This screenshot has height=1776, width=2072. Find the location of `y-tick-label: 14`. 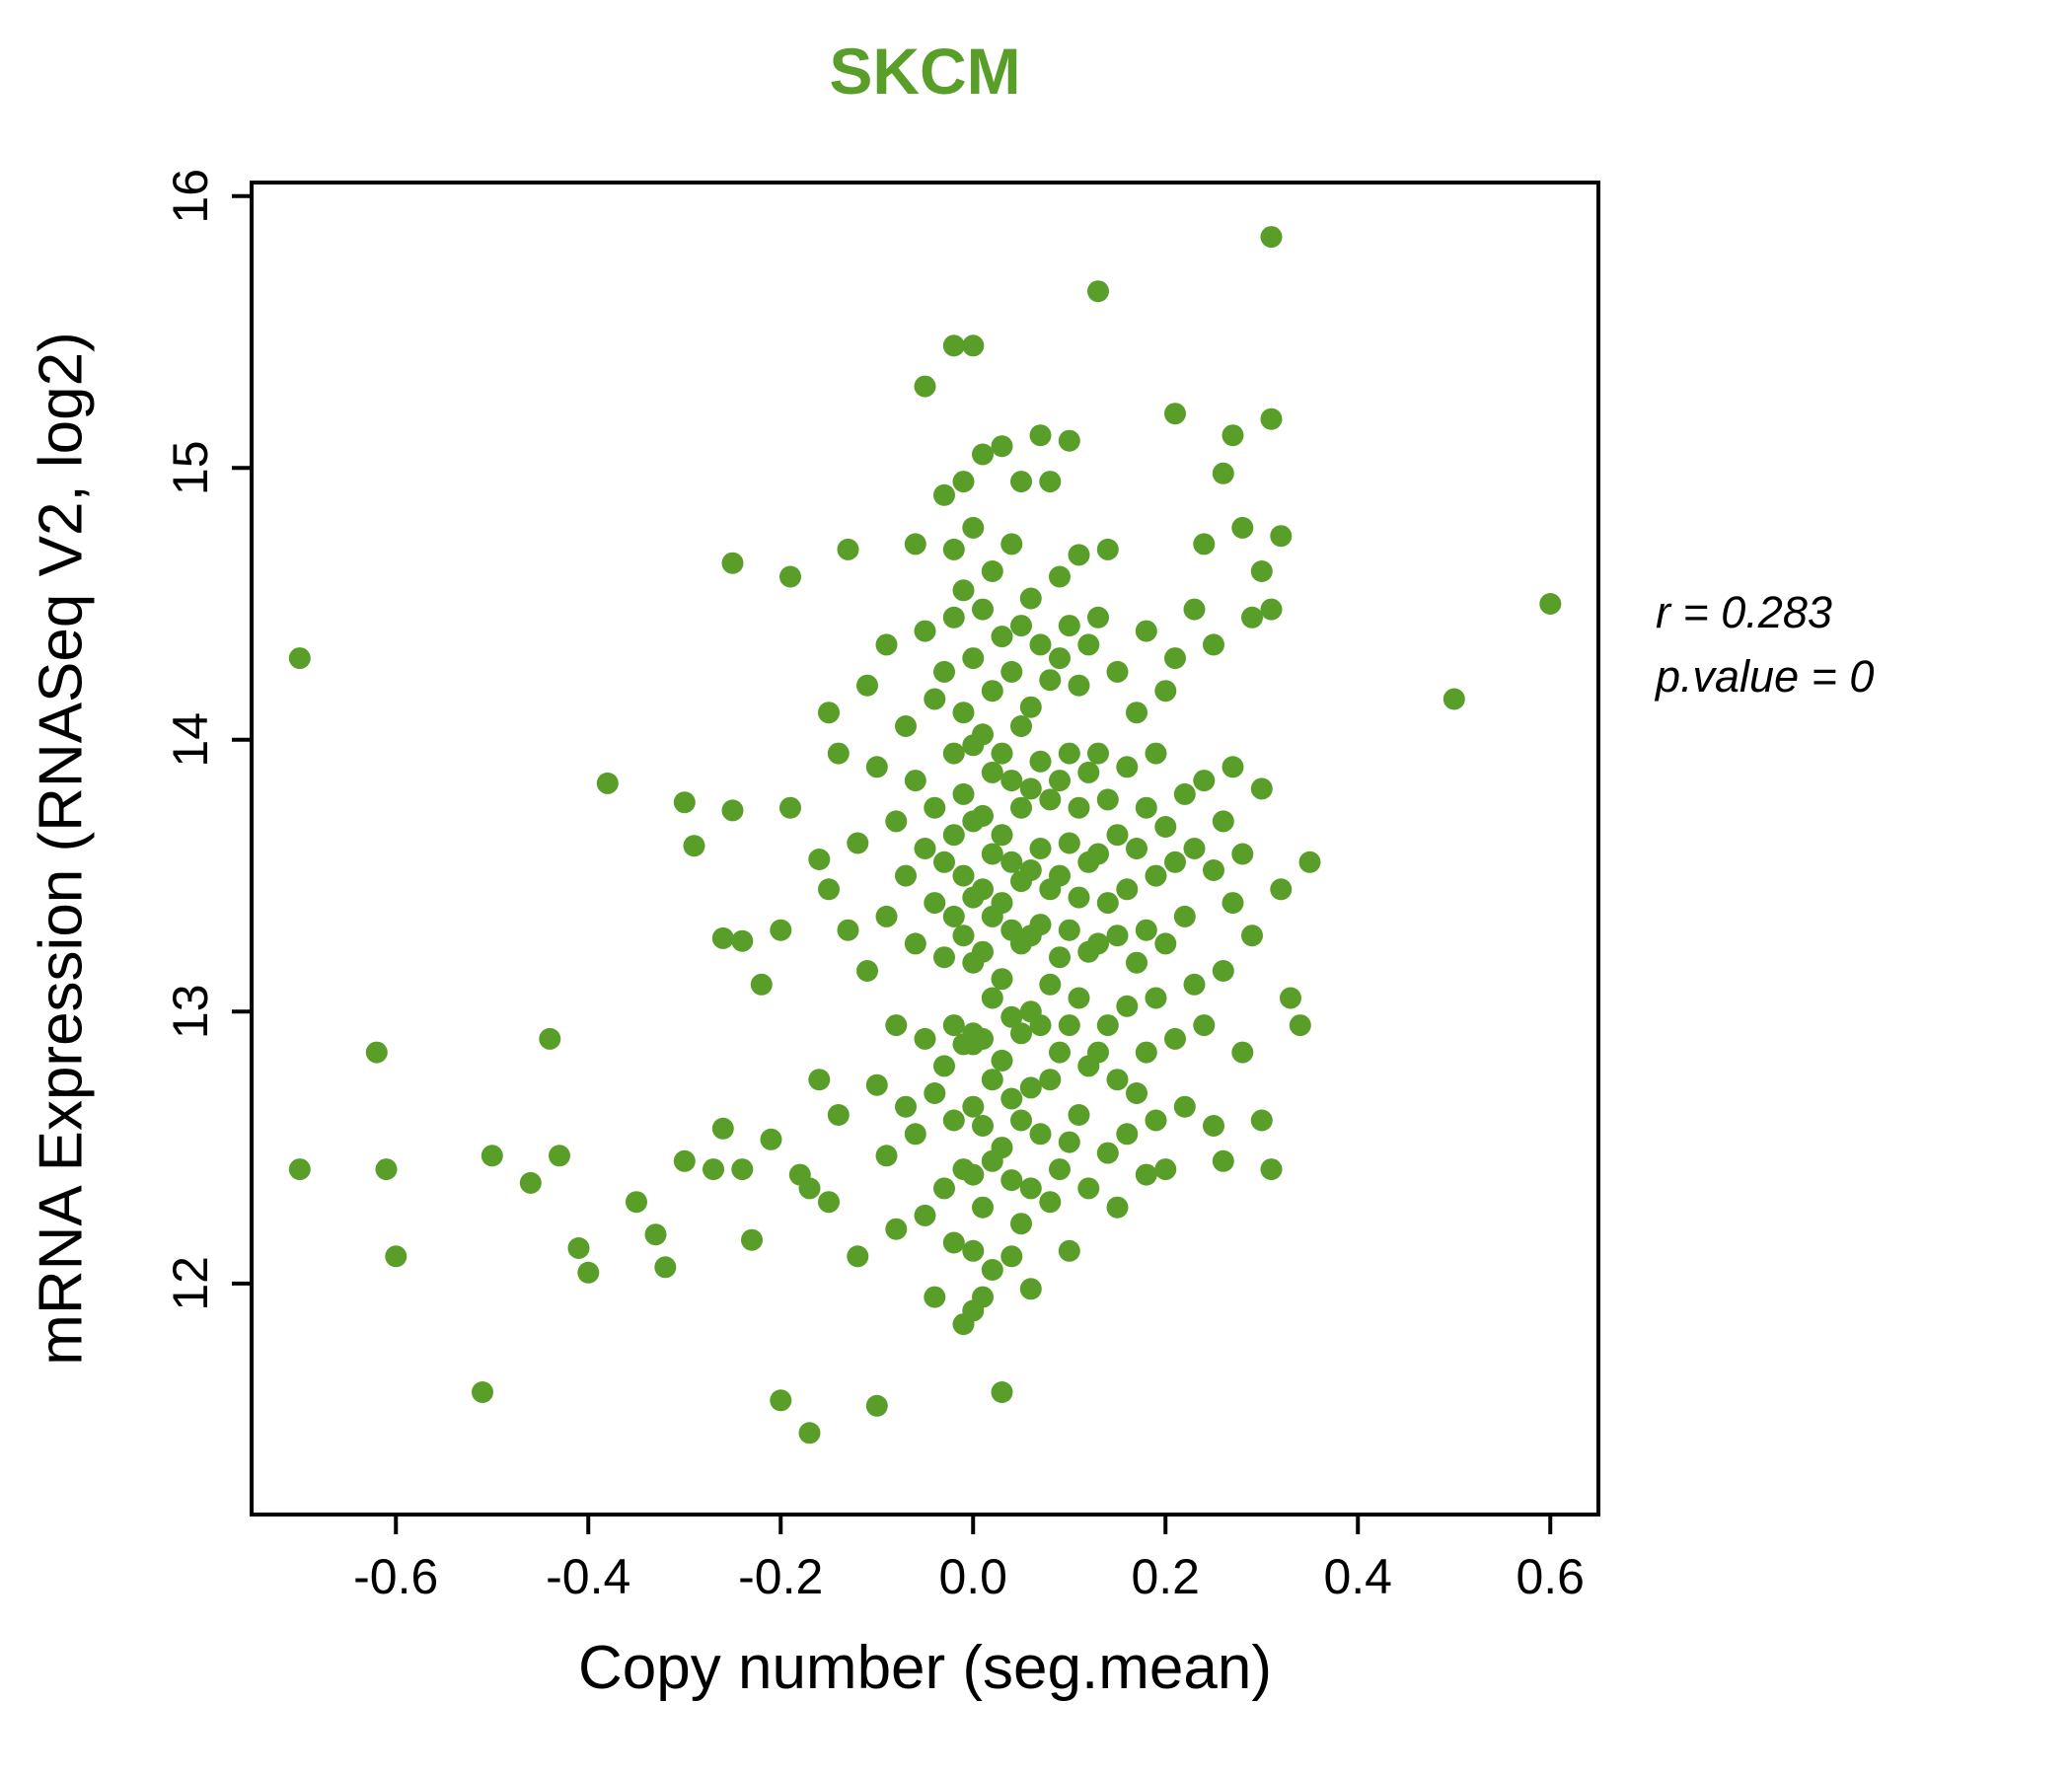

y-tick-label: 14 is located at coordinates (191, 740).